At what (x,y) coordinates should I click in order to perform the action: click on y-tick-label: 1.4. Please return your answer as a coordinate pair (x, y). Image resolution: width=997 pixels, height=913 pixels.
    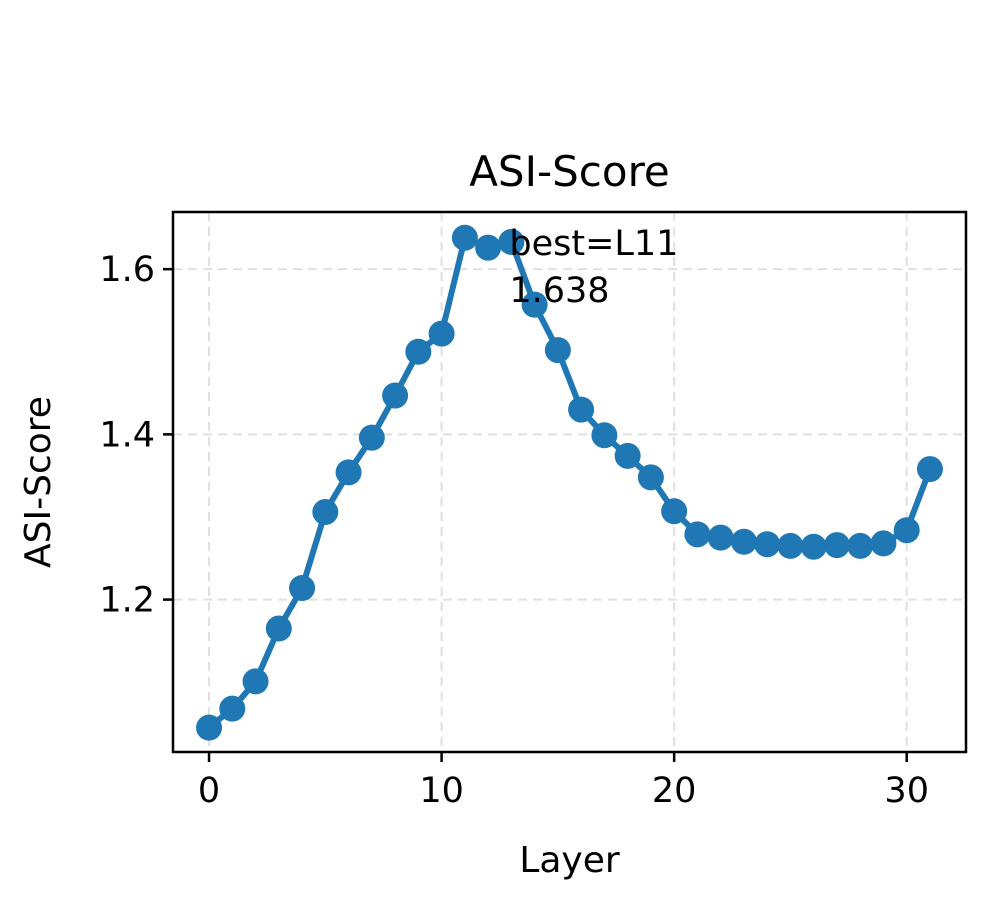
    Looking at the image, I should click on (127, 435).